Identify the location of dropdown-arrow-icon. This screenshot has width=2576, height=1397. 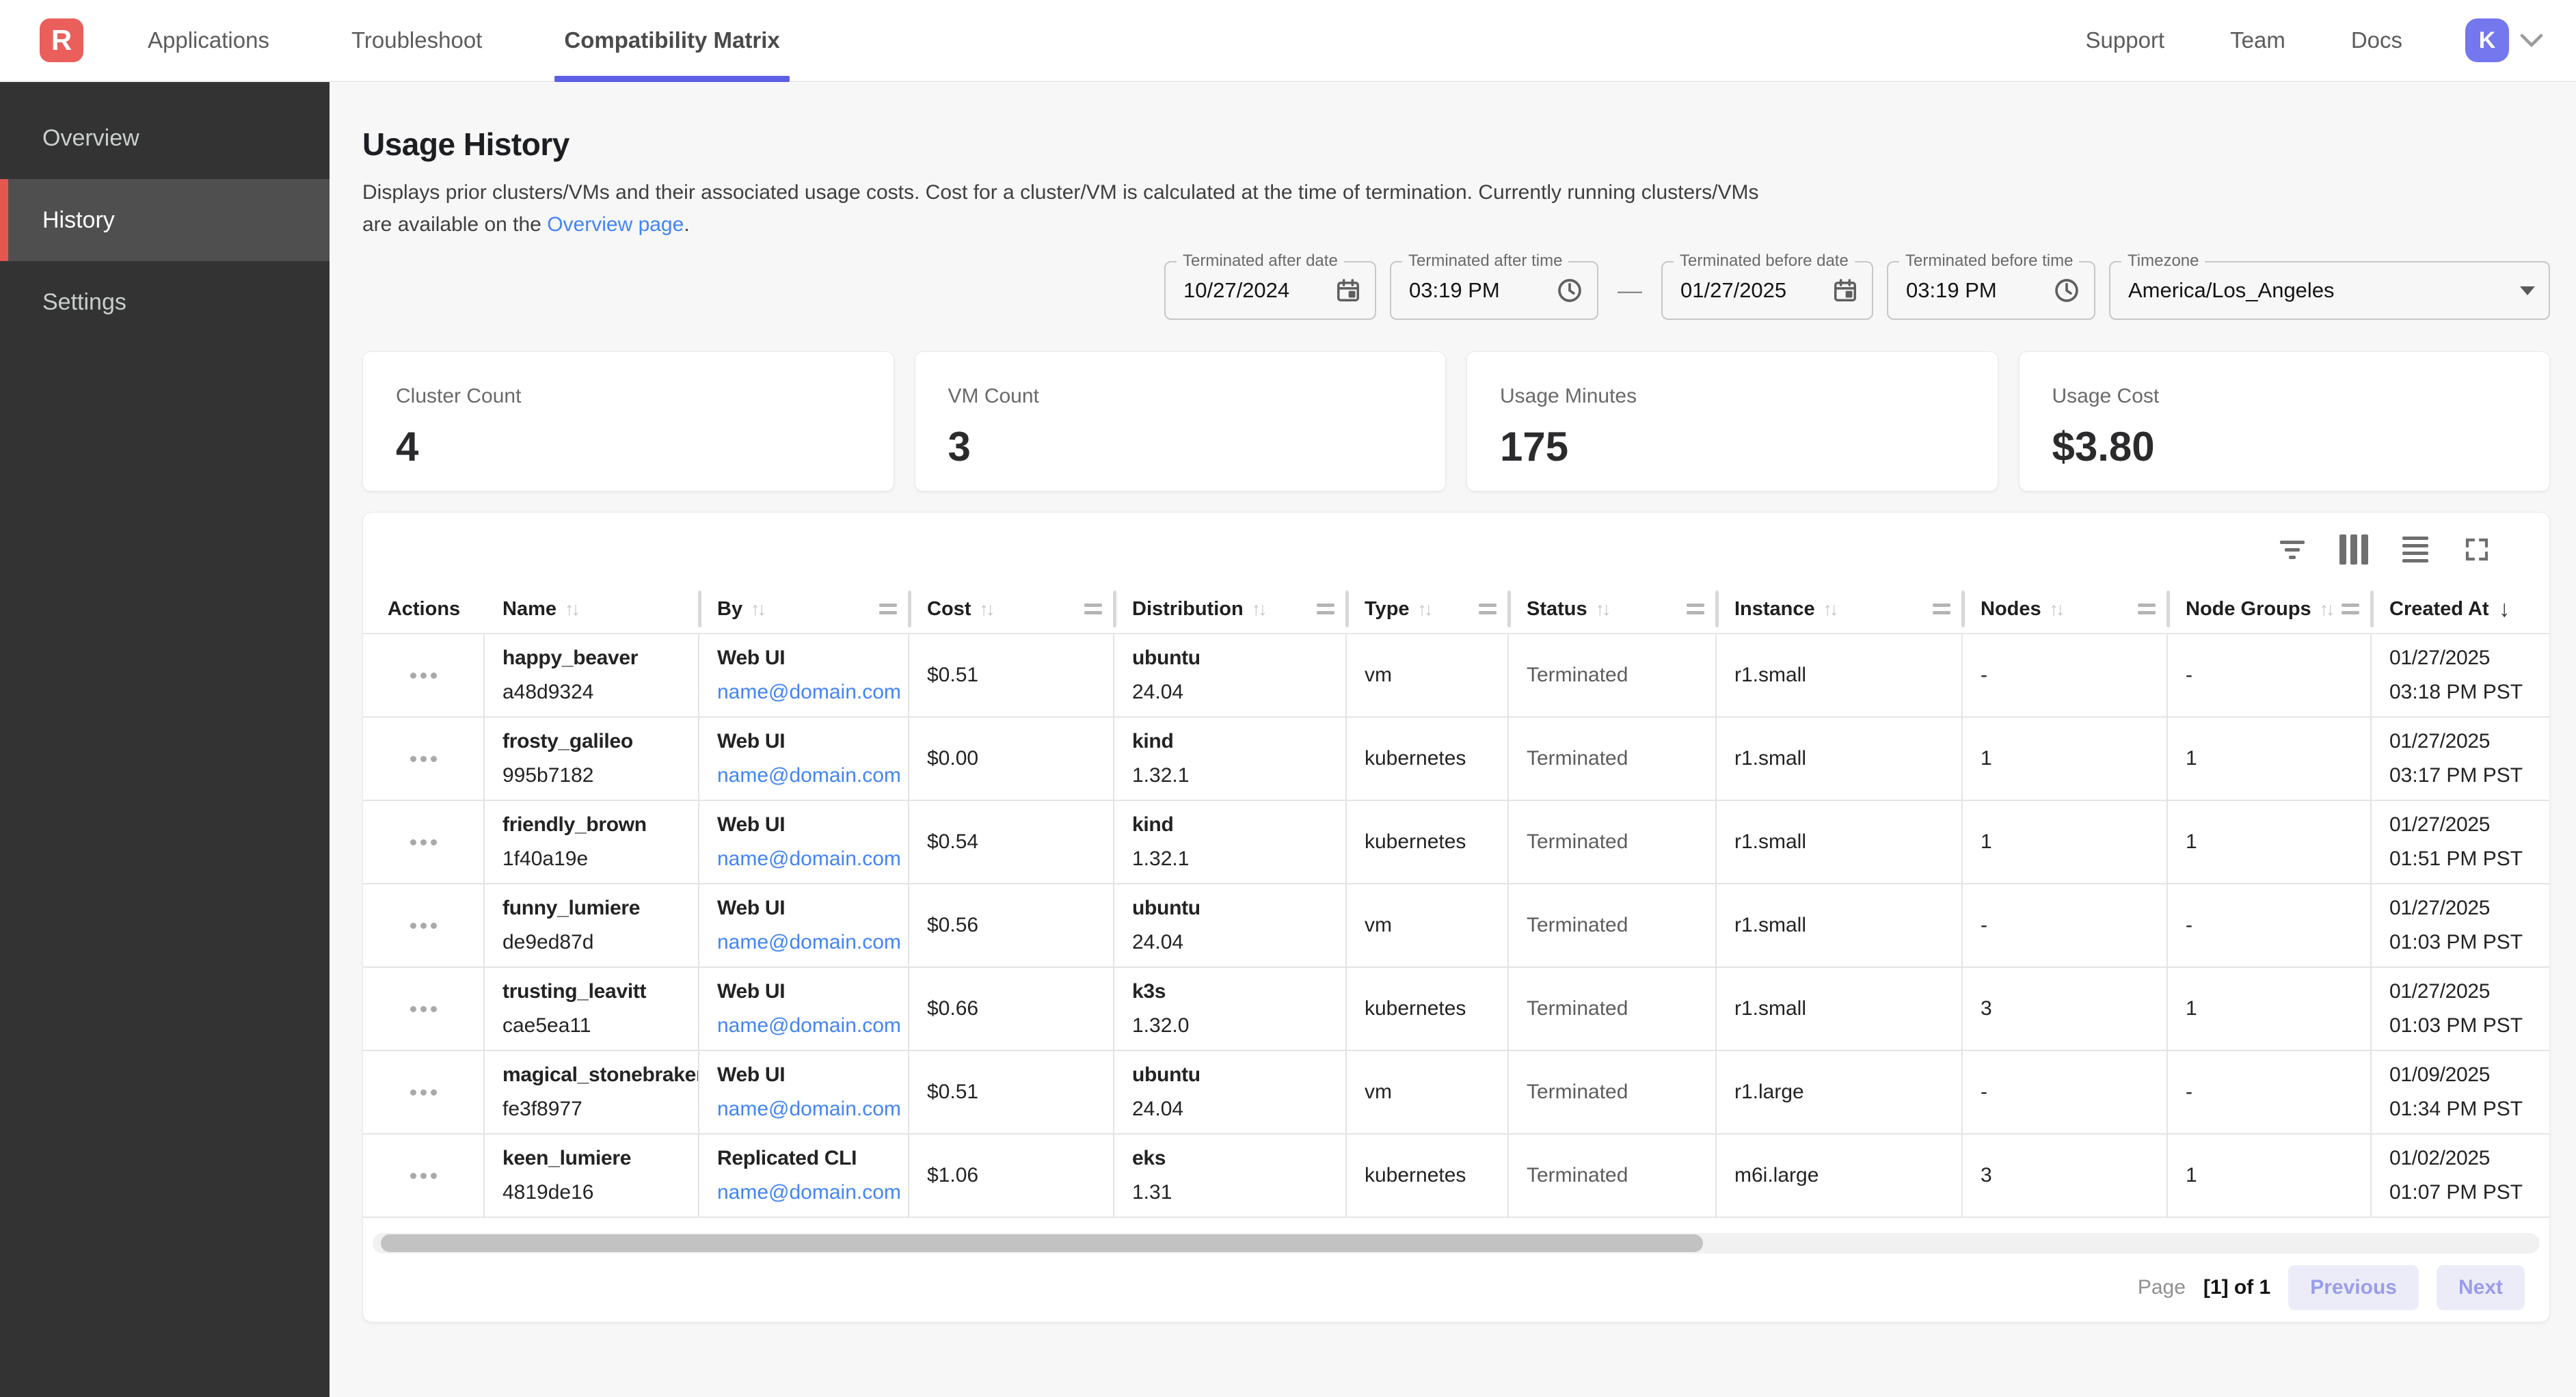
(2527, 290).